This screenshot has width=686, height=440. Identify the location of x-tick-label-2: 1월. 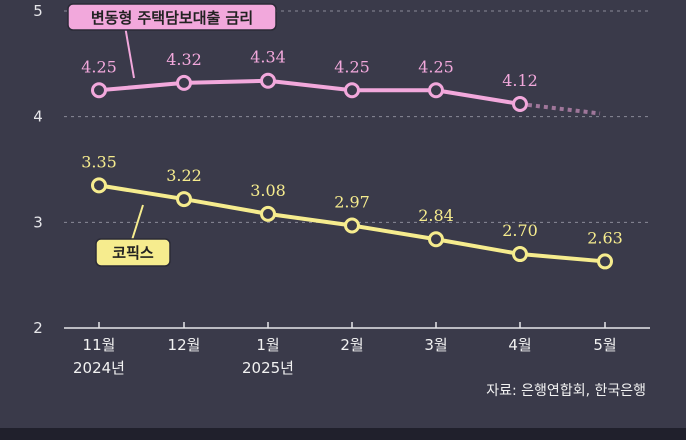
(267, 345).